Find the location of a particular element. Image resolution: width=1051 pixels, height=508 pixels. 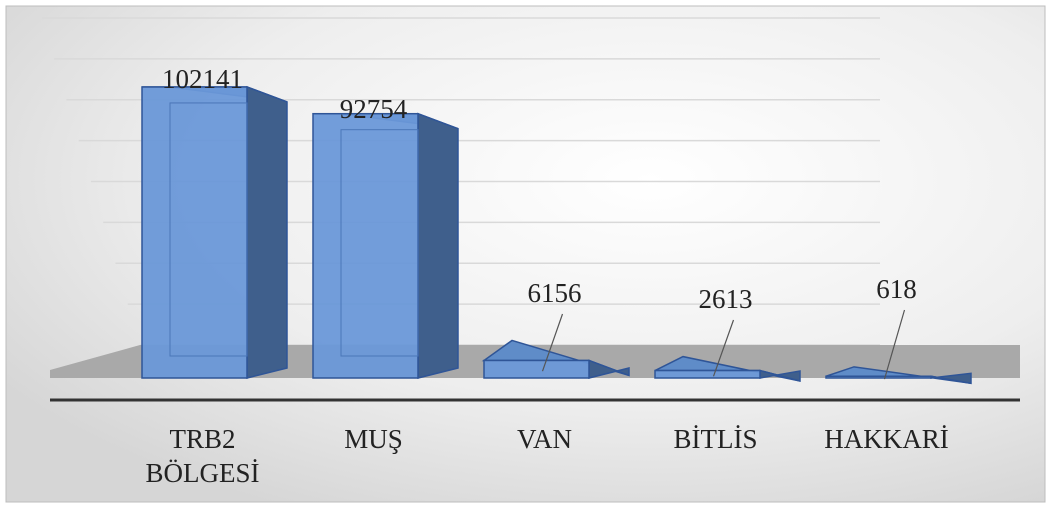

value-label: 618 is located at coordinates (896, 289).